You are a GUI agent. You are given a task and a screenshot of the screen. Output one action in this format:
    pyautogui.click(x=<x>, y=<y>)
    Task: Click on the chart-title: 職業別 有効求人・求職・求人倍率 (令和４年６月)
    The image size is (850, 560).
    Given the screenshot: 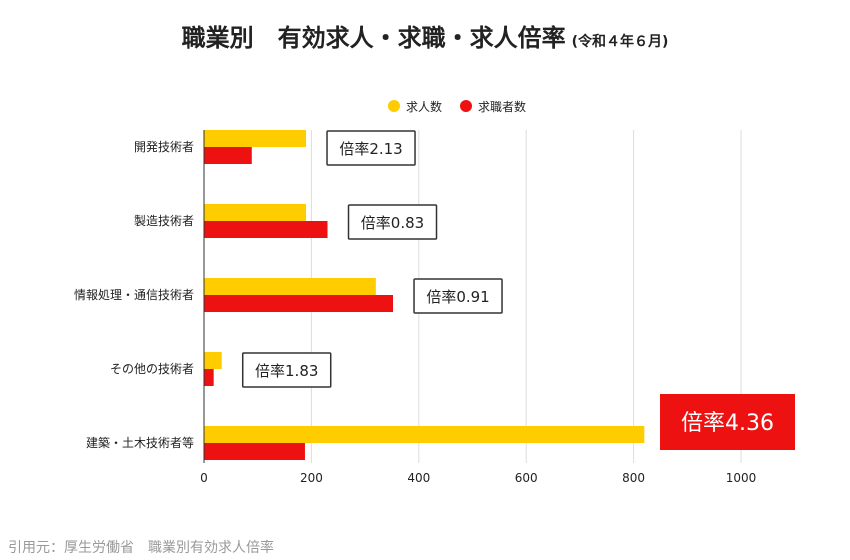 What is the action you would take?
    pyautogui.click(x=425, y=35)
    